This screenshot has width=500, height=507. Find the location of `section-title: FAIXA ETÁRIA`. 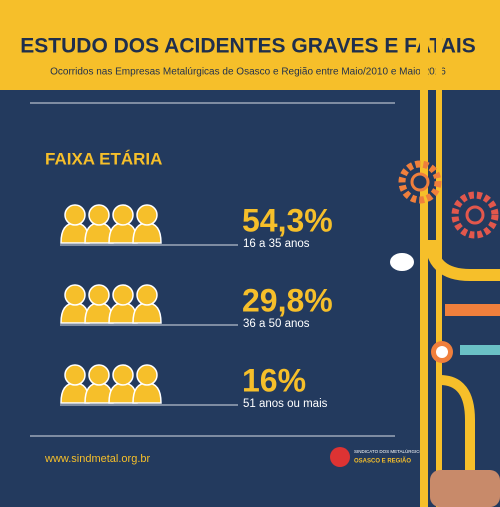

section-title: FAIXA ETÁRIA is located at coordinates (103, 158).